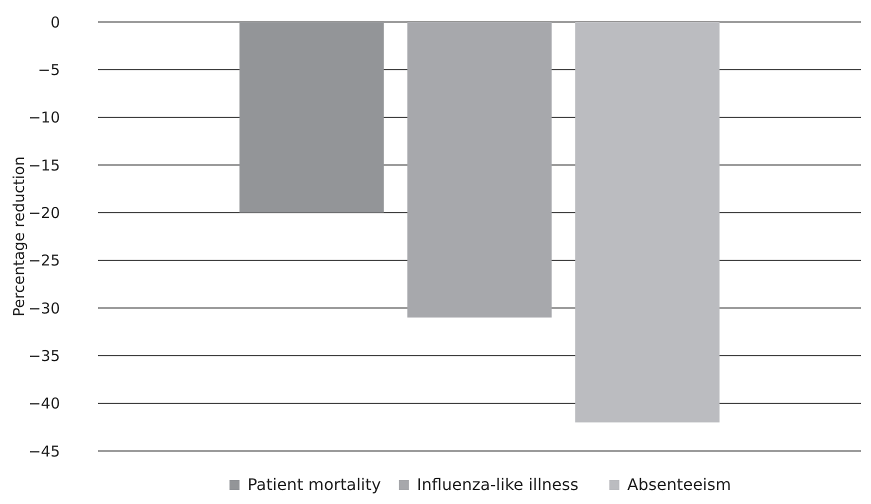  I want to click on legend-label: Patient mortality, so click(314, 484).